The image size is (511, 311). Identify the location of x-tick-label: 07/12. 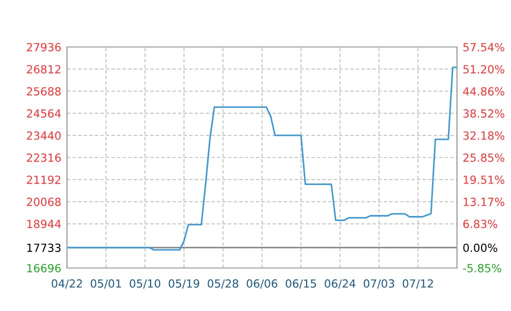
(417, 284).